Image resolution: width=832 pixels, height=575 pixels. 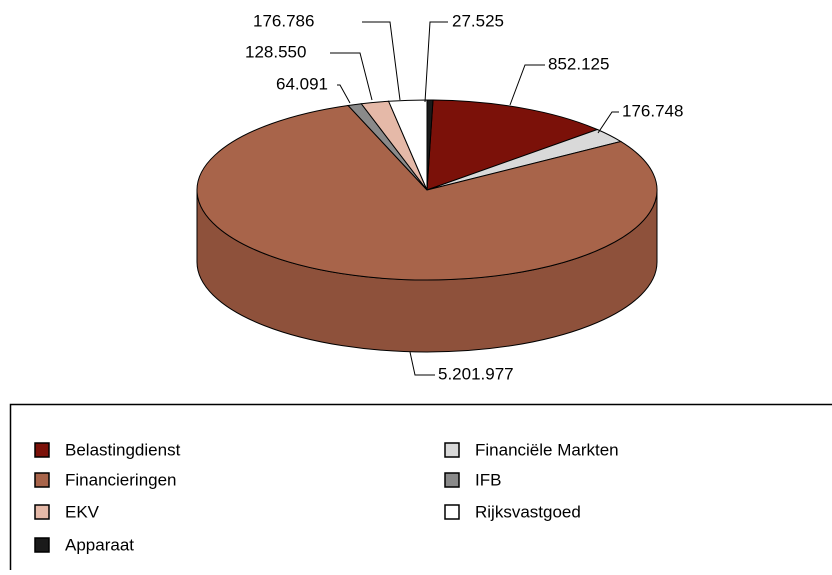 I want to click on legend-label: EKV, so click(x=82, y=511).